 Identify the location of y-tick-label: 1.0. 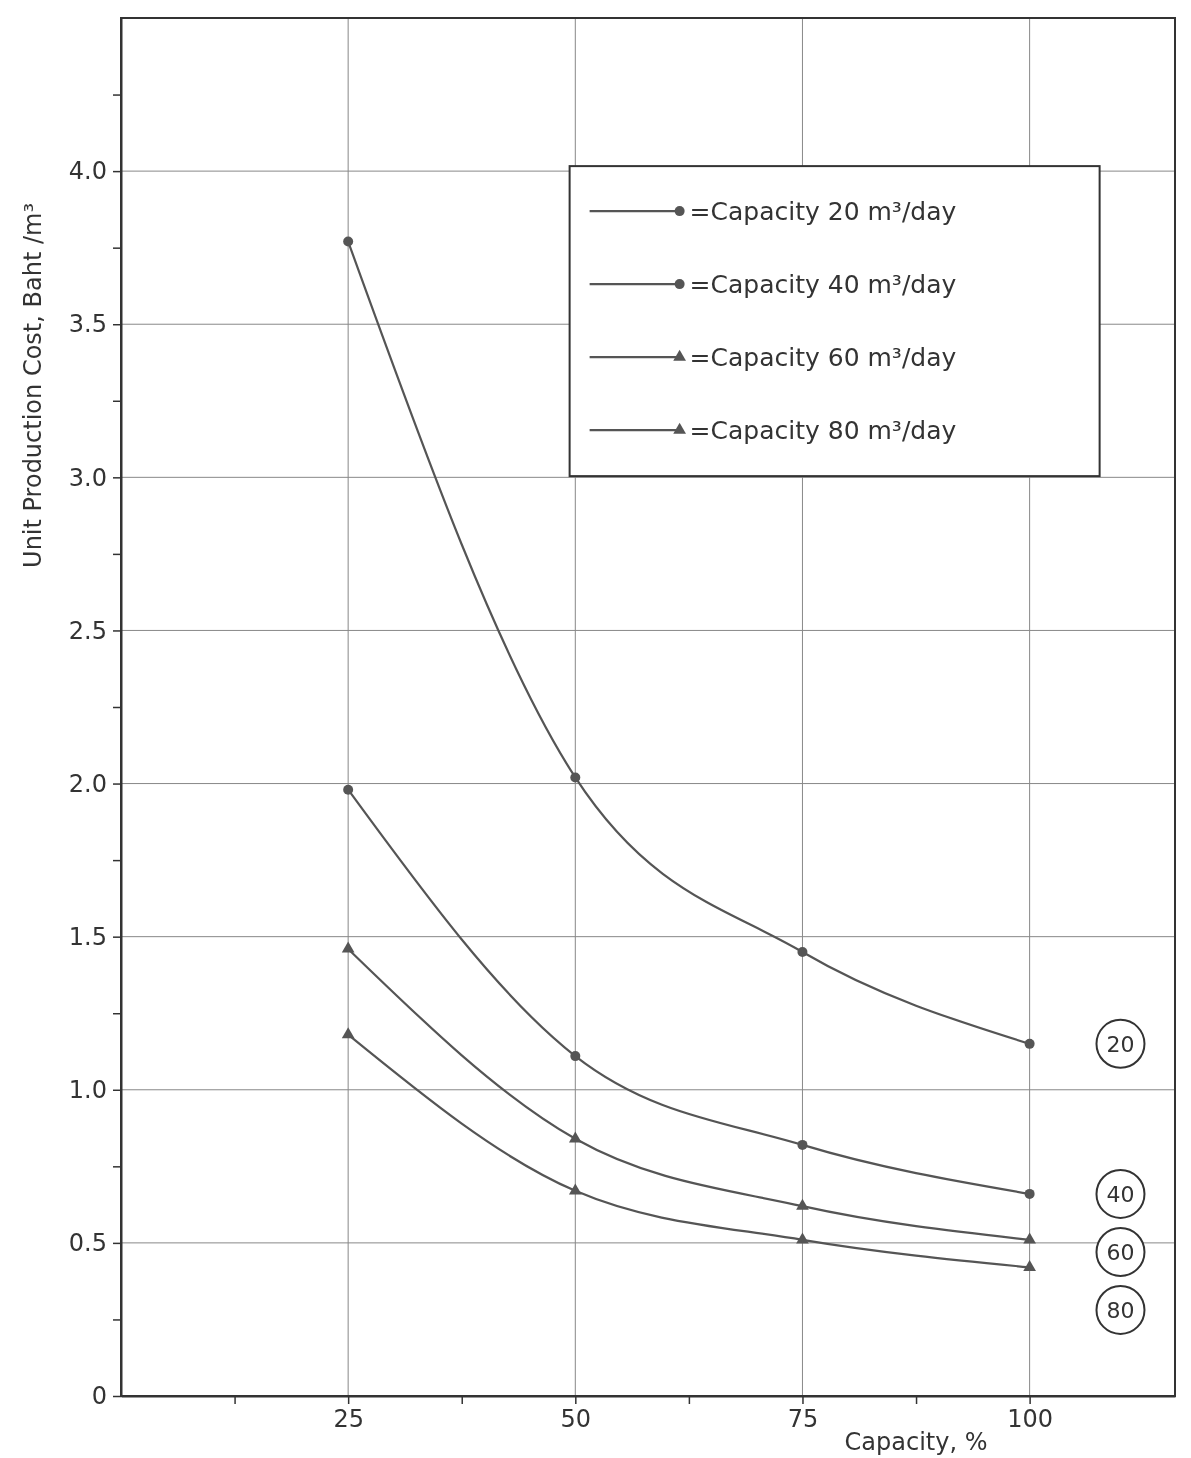
(87, 1089).